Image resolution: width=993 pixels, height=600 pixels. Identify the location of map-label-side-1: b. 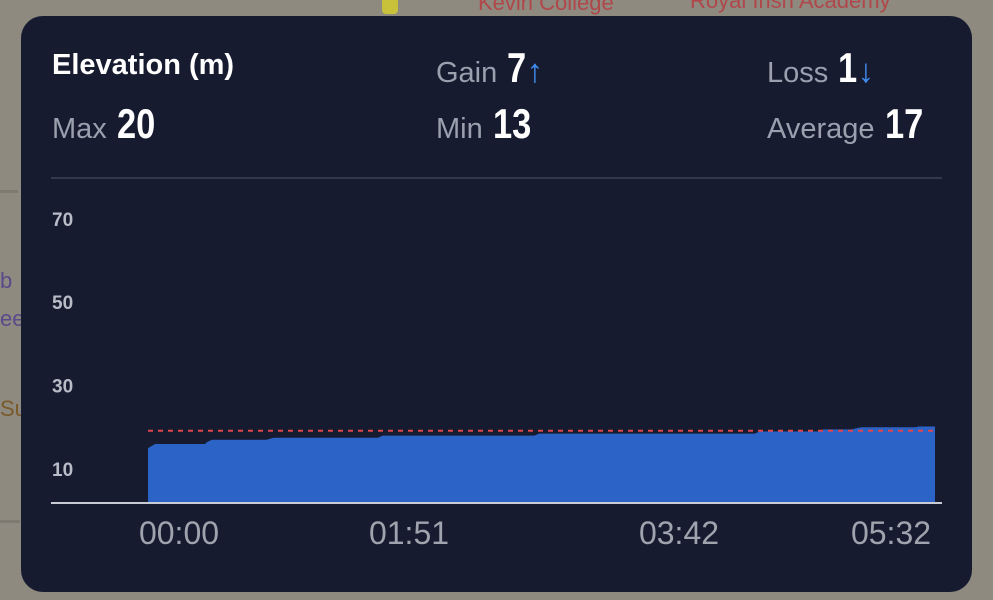
(6, 280).